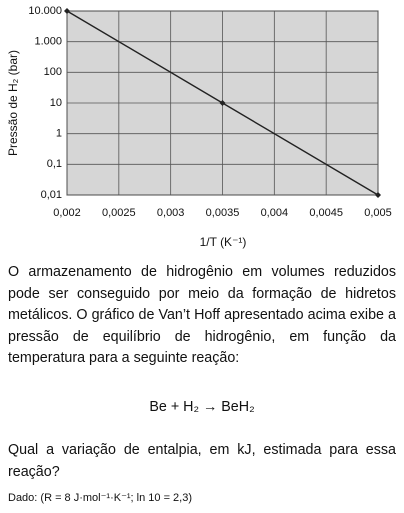 This screenshot has height=513, width=404. What do you see at coordinates (378, 213) in the screenshot?
I see `x-tick-label: 0,005` at bounding box center [378, 213].